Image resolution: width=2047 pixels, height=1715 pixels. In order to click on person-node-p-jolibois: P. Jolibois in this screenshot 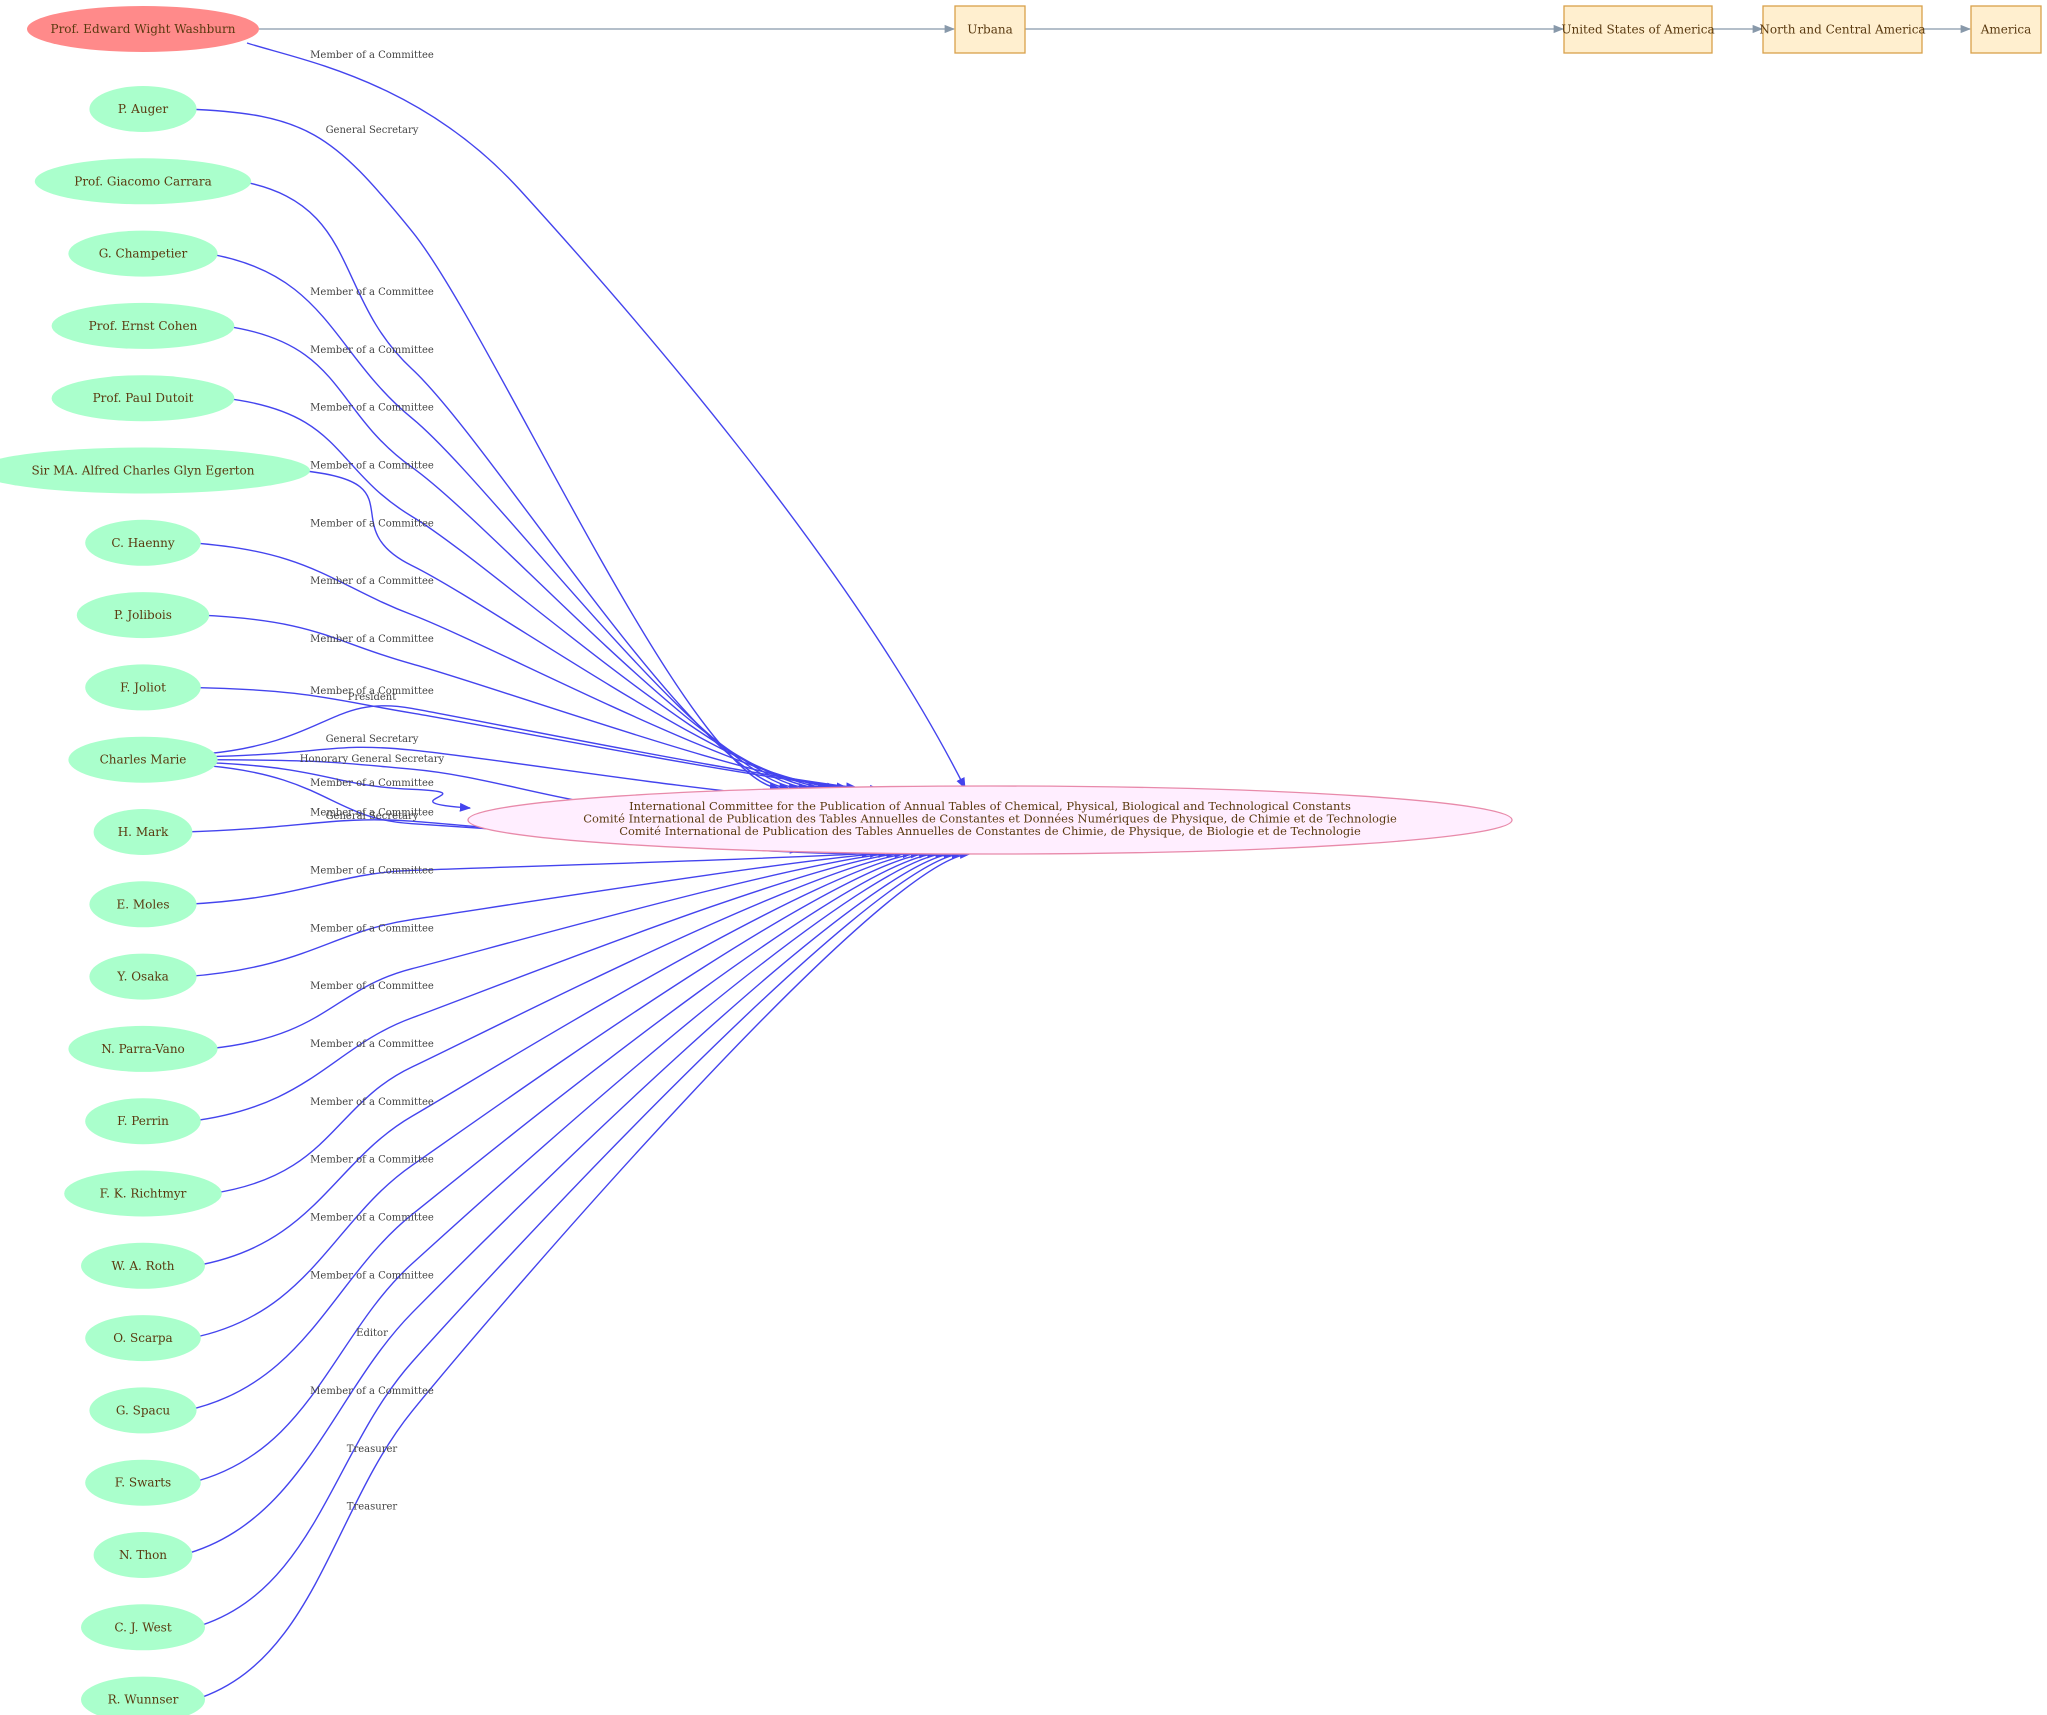, I will do `click(143, 615)`.